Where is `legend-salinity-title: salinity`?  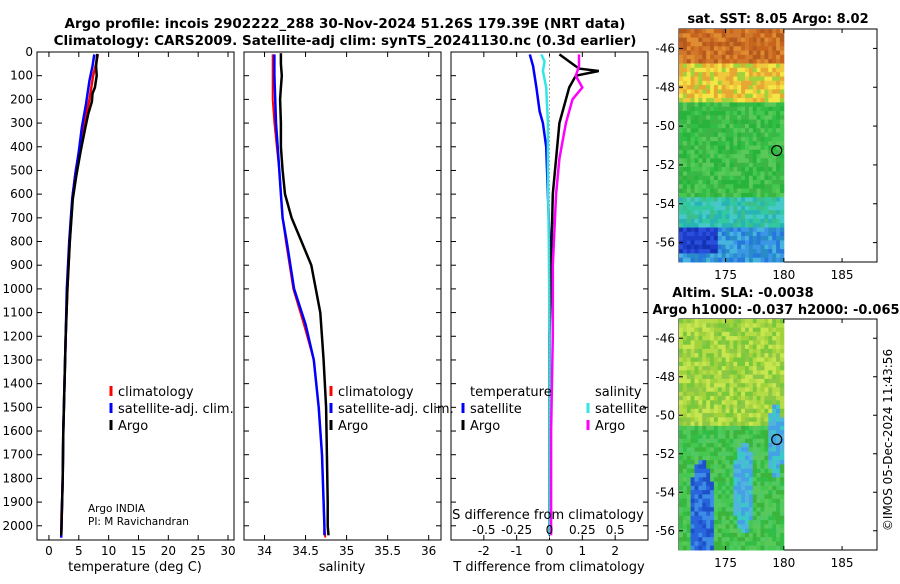 legend-salinity-title: salinity is located at coordinates (618, 392).